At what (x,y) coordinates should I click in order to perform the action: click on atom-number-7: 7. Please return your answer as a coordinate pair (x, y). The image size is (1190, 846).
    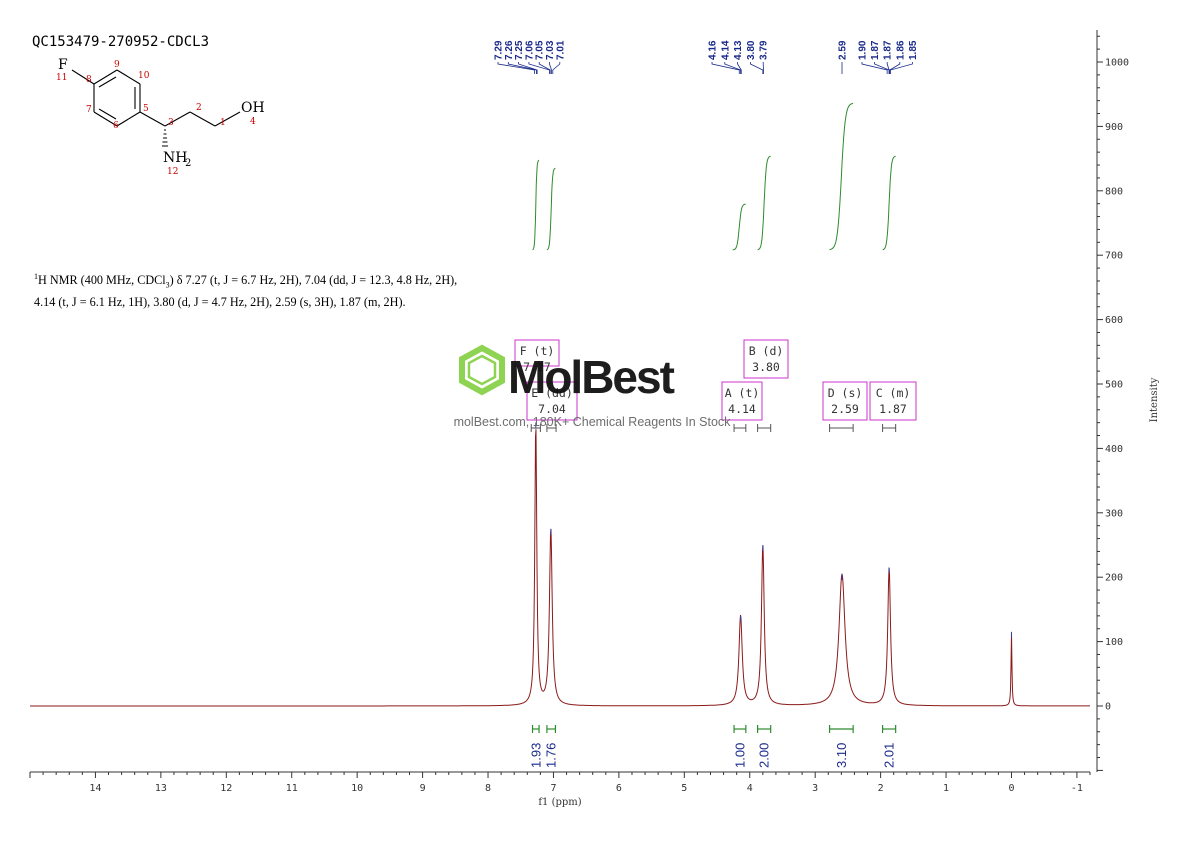
    Looking at the image, I should click on (89, 110).